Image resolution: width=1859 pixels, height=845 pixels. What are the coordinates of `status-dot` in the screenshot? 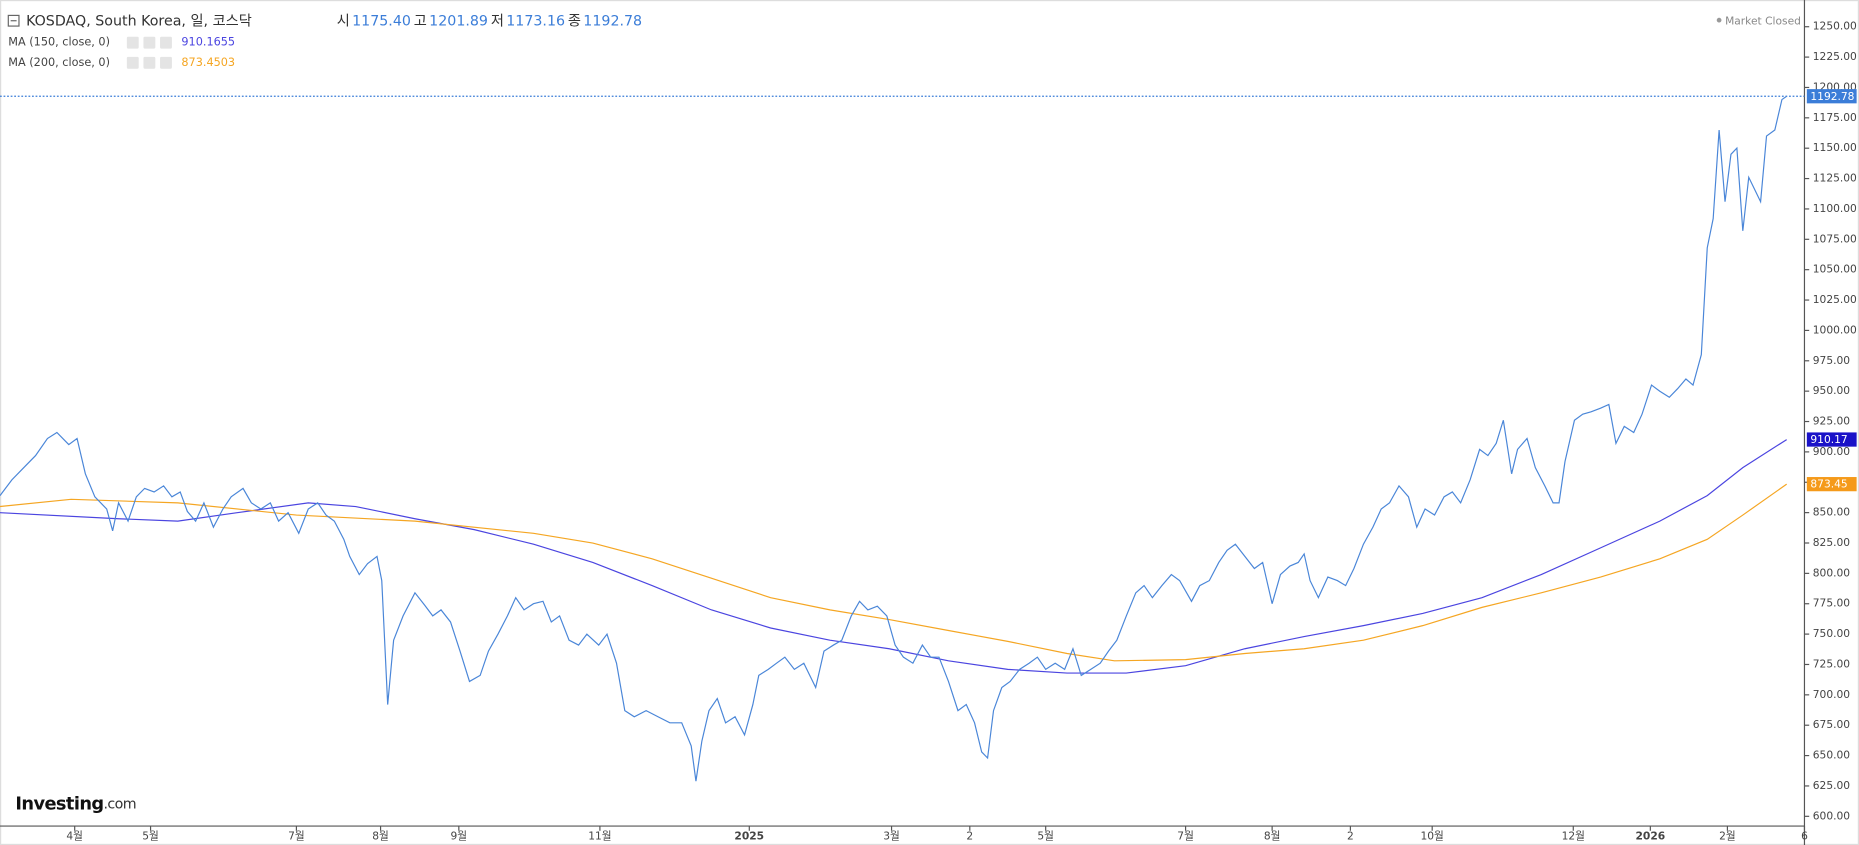 It's located at (1719, 20).